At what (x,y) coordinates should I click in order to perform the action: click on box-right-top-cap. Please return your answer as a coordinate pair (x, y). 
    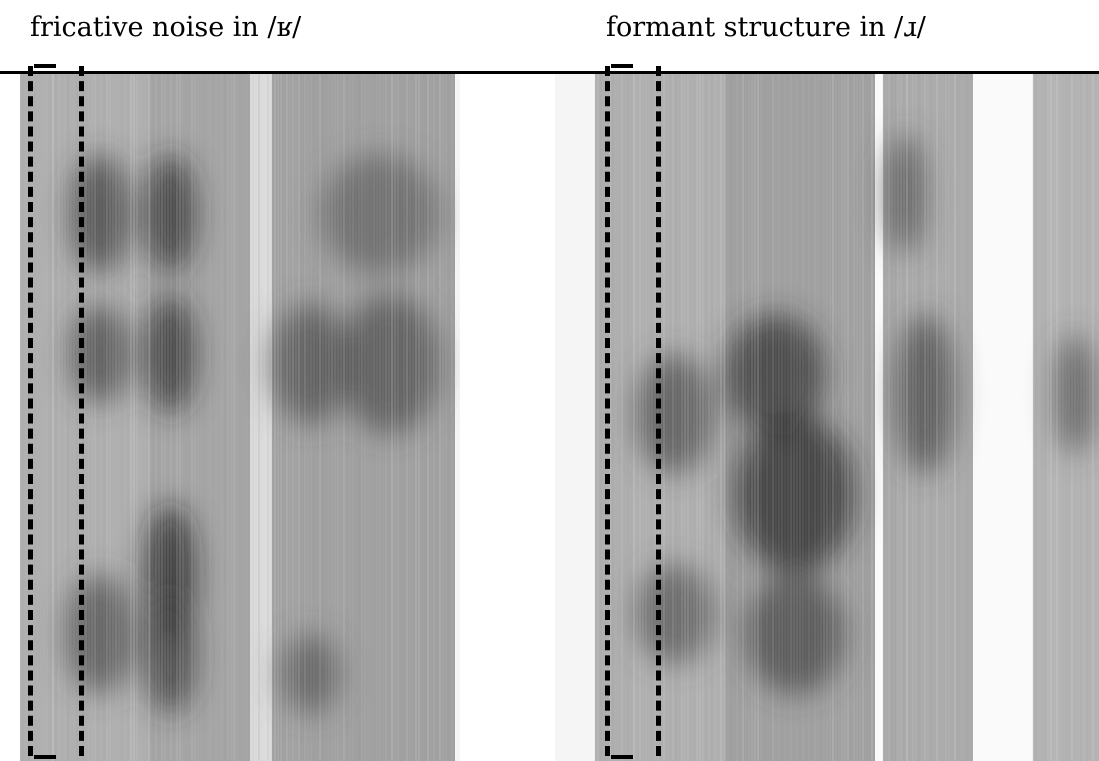
    Looking at the image, I should click on (622, 66).